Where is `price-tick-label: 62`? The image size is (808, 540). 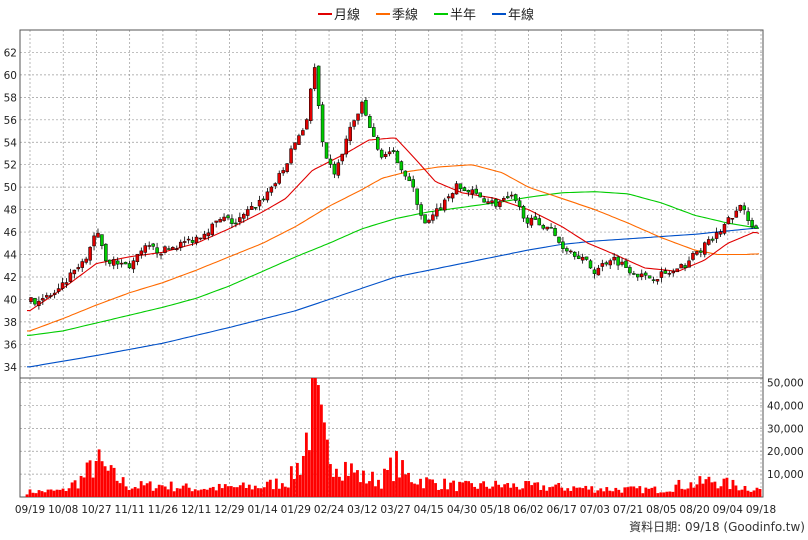
price-tick-label: 62 is located at coordinates (10, 53).